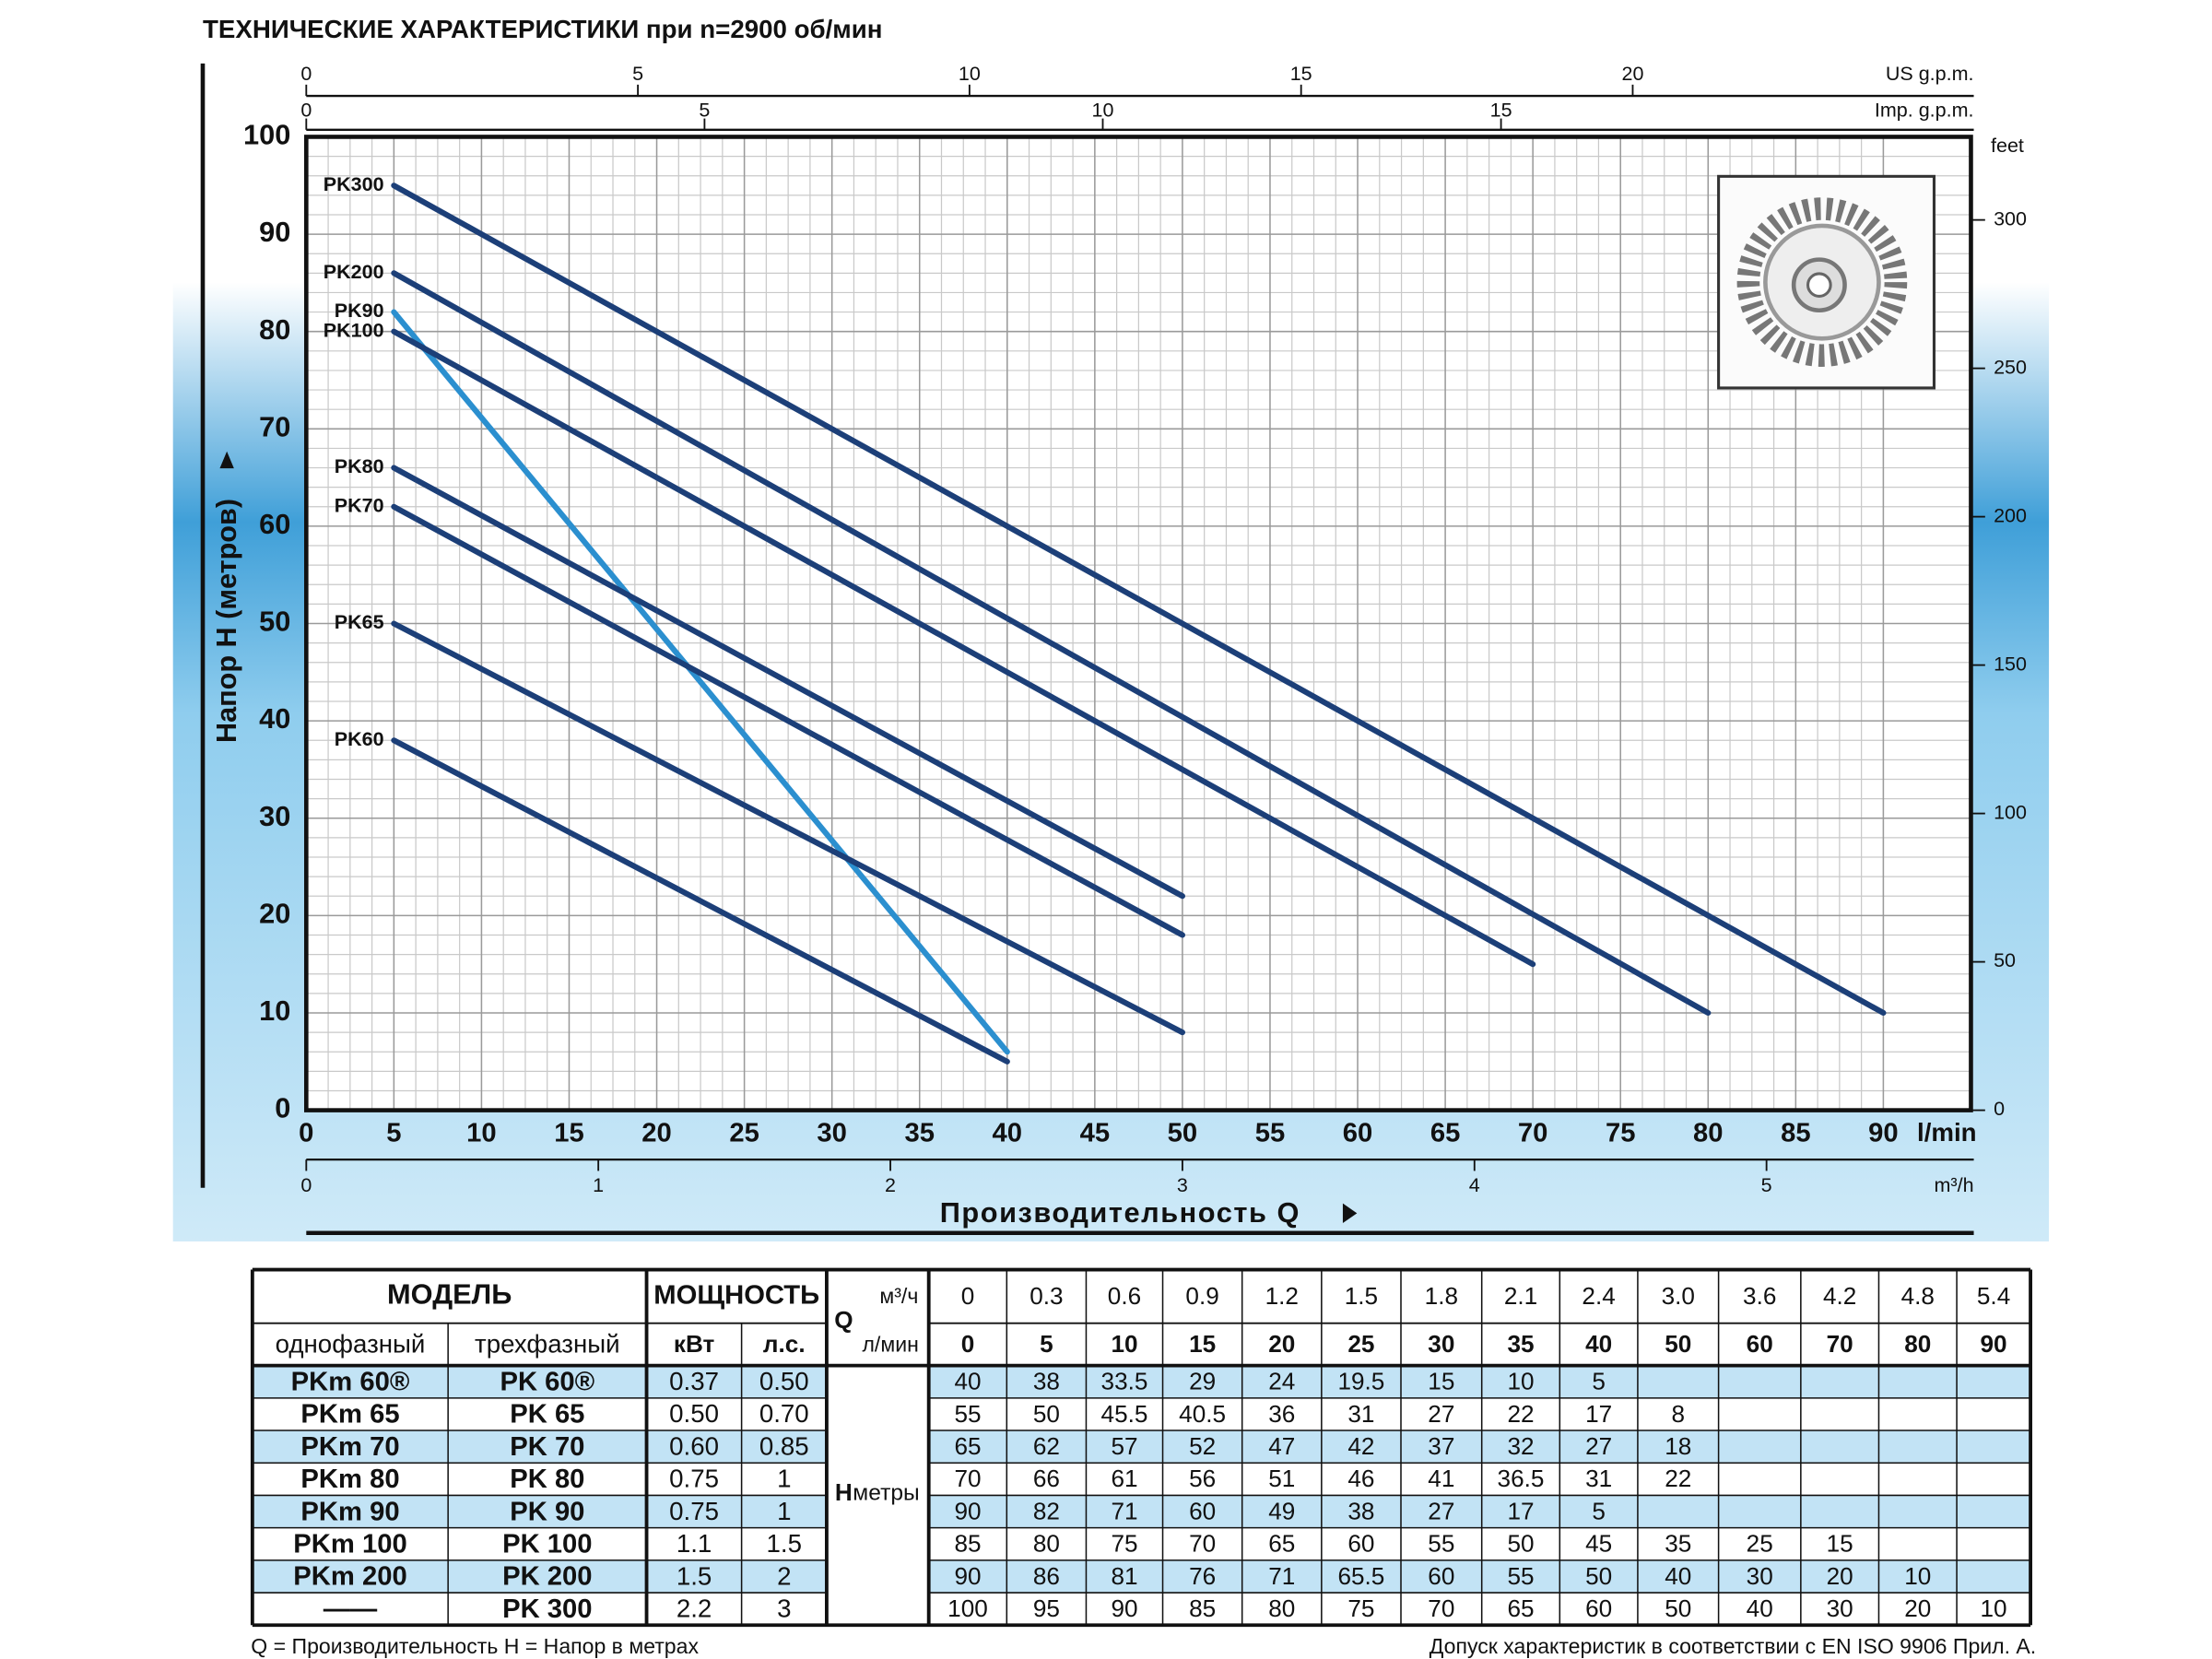  Describe the element at coordinates (1678, 1544) in the screenshot. I see `head-cell: 35` at that location.